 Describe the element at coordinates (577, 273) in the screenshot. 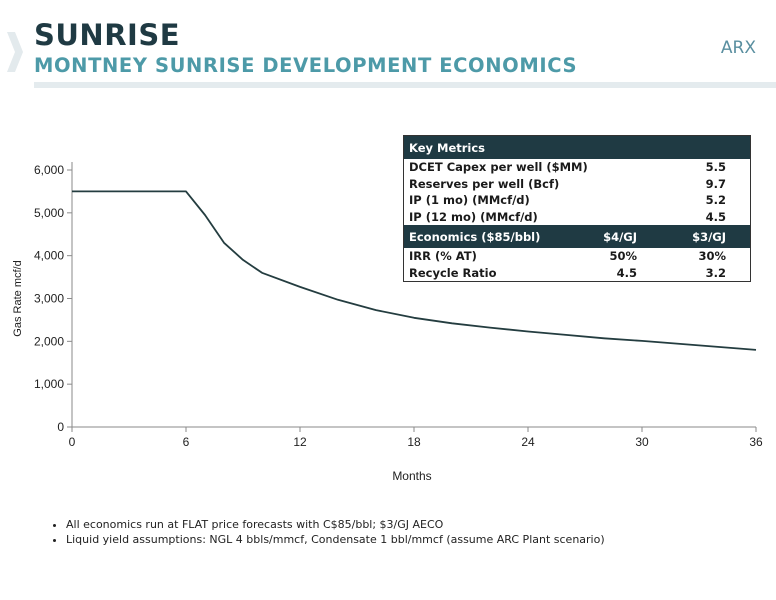

I see `economics-row: Recycle Ratio 4.5 3.2` at that location.